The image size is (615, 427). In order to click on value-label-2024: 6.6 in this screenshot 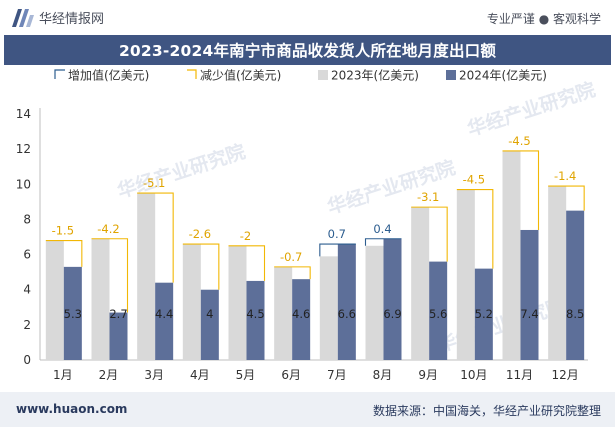, I will do `click(347, 314)`.